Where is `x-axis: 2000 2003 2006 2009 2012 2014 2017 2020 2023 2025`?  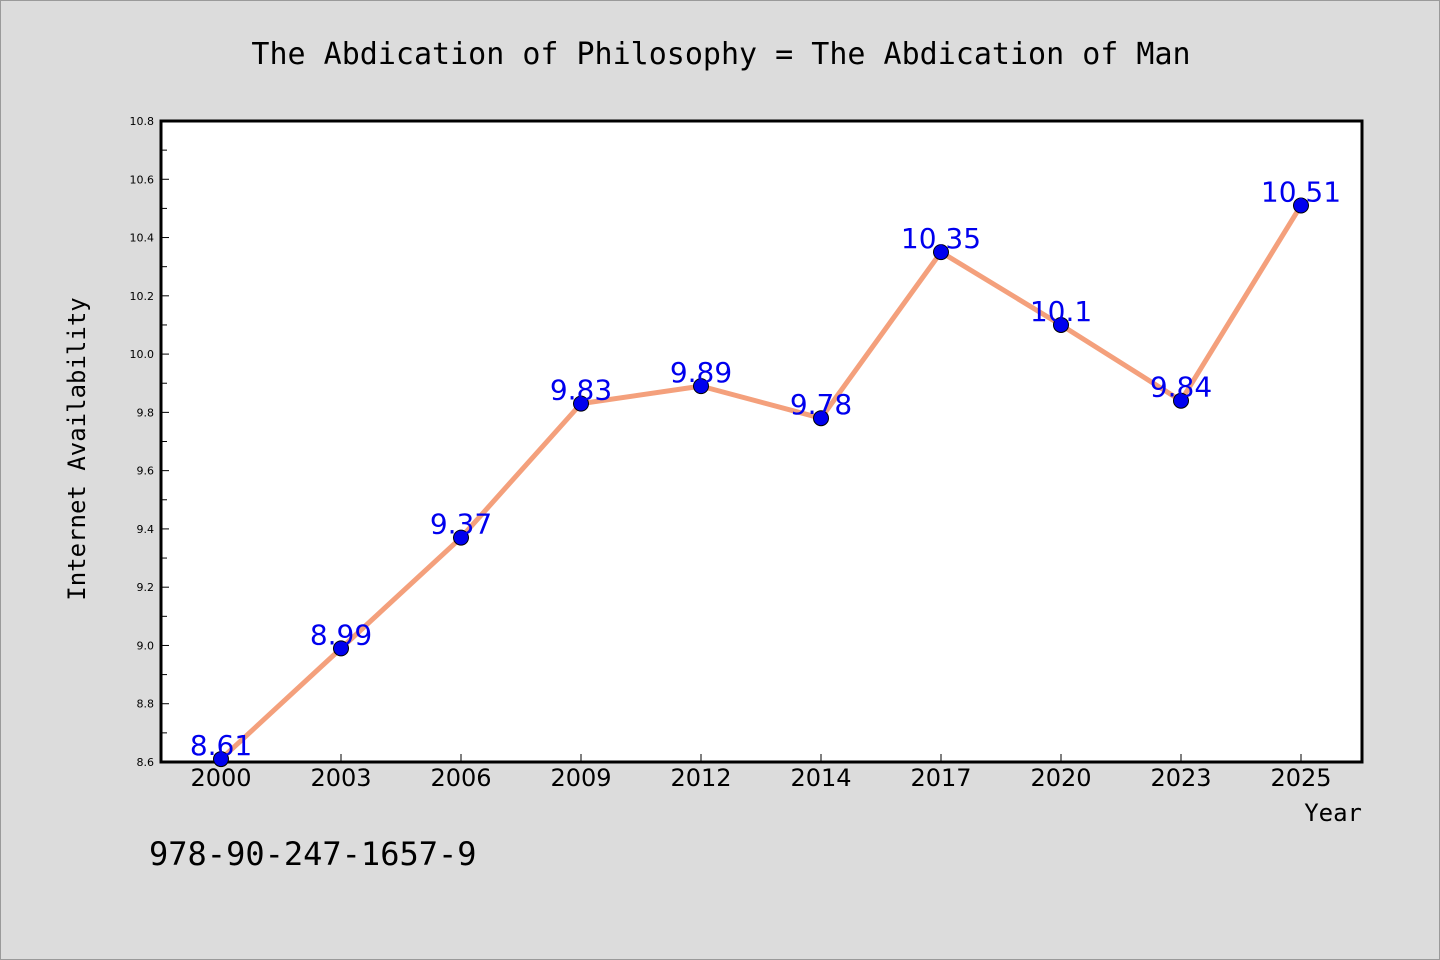
x-axis: 2000 2003 2006 2009 2012 2014 2017 2020 2023 2025 is located at coordinates (761, 773).